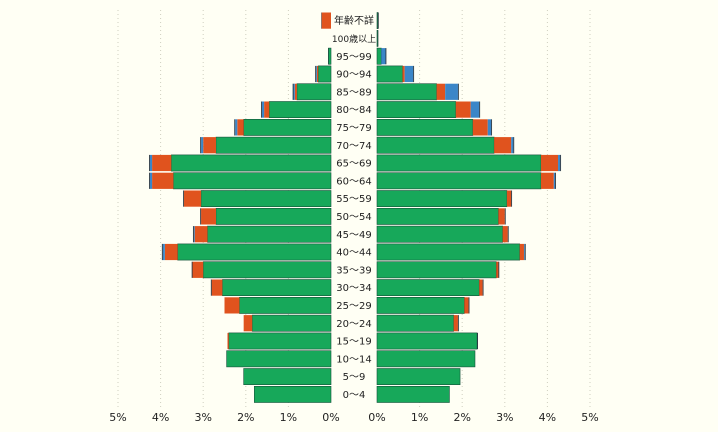 The height and width of the screenshot is (432, 718). I want to click on x-tick-label-left: 1%, so click(288, 417).